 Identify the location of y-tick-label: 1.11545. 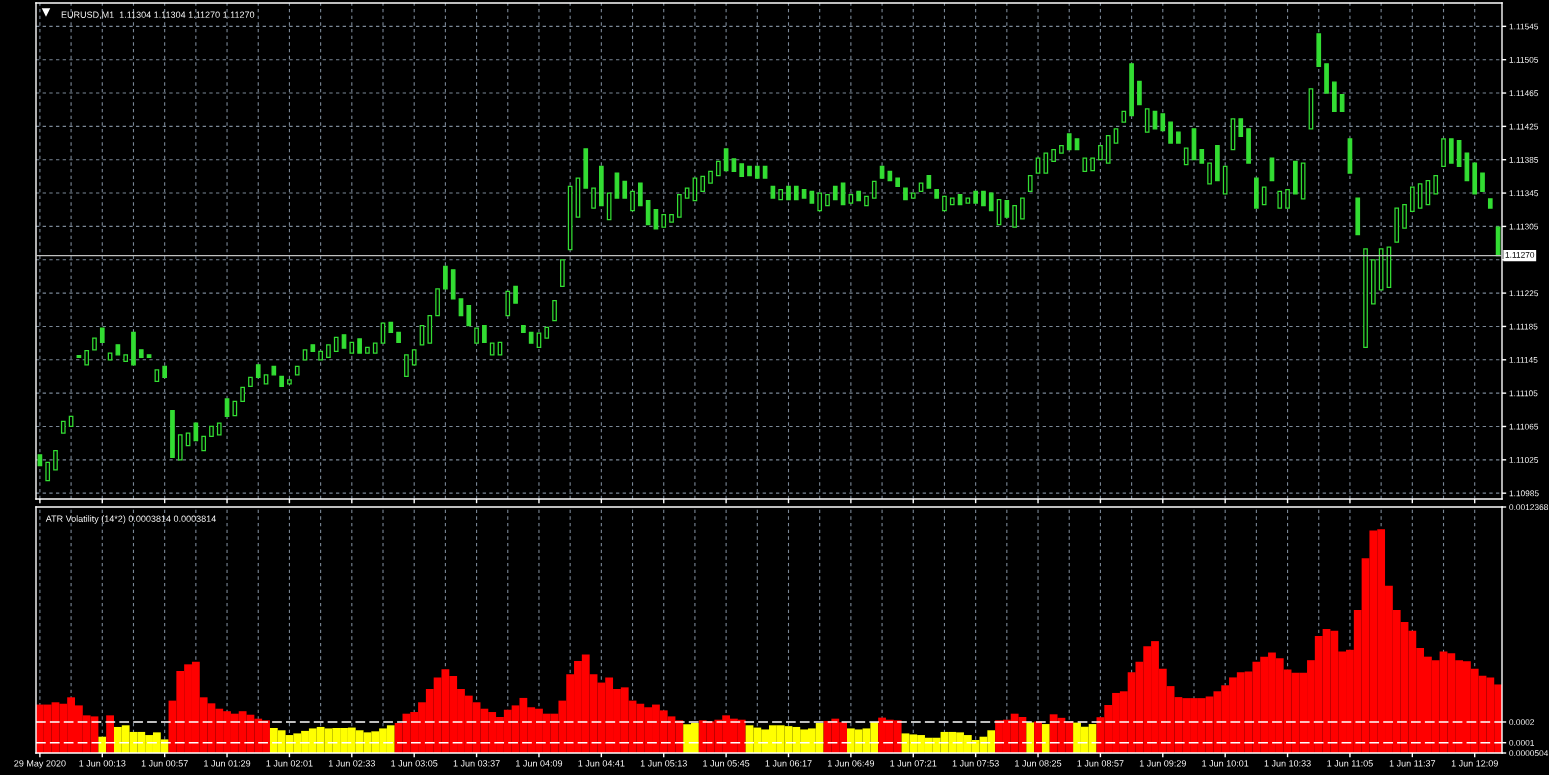
(1524, 26).